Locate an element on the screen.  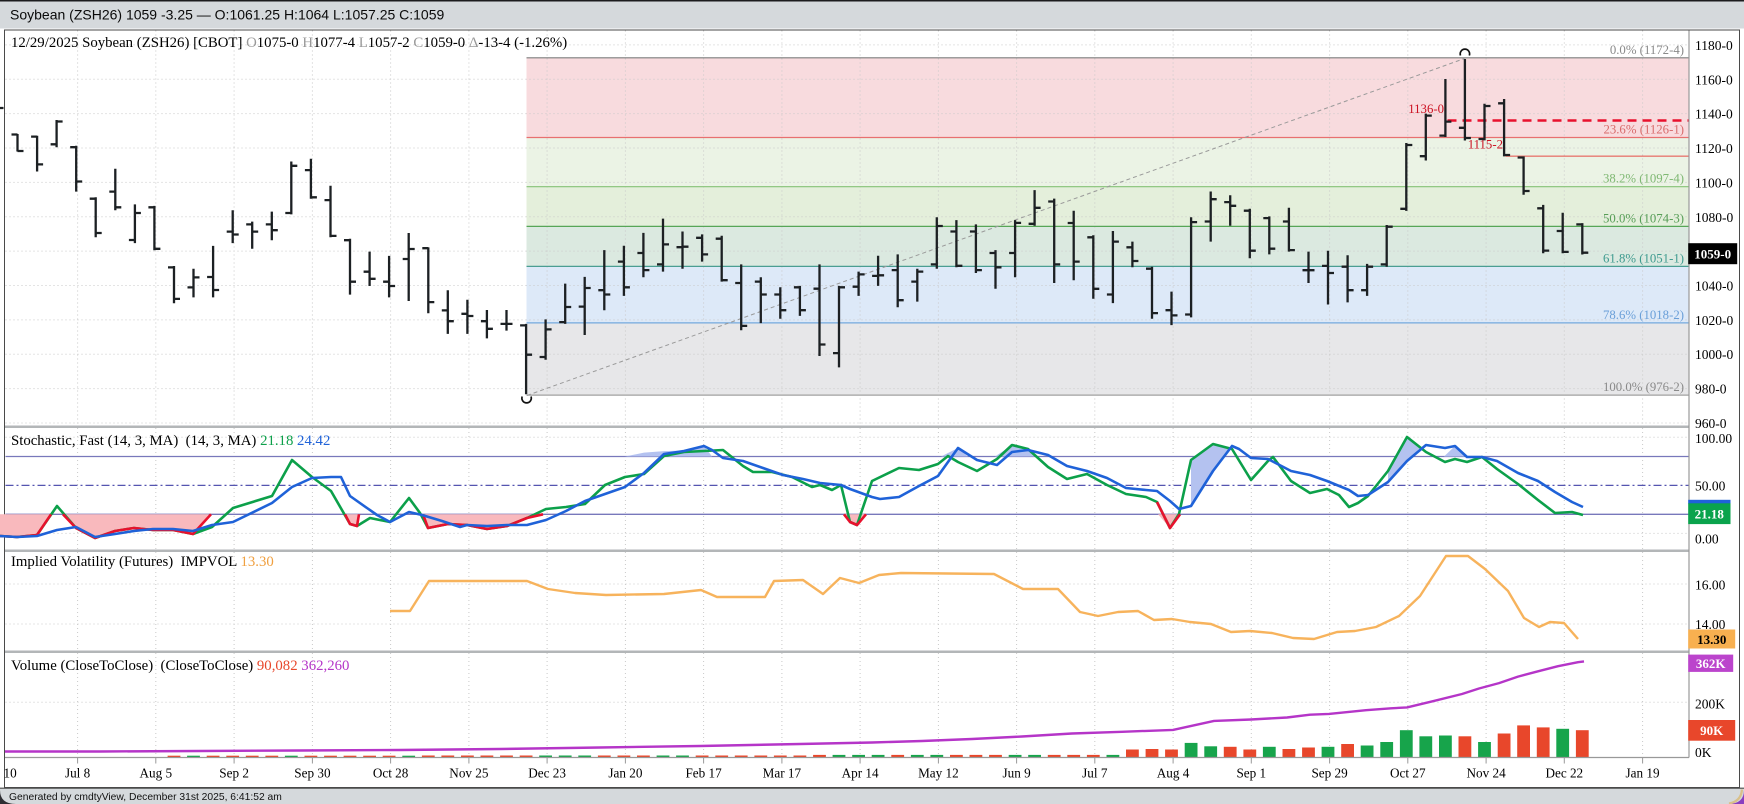
svg-text: 0.0% (1172-4) is located at coordinates (1647, 50).